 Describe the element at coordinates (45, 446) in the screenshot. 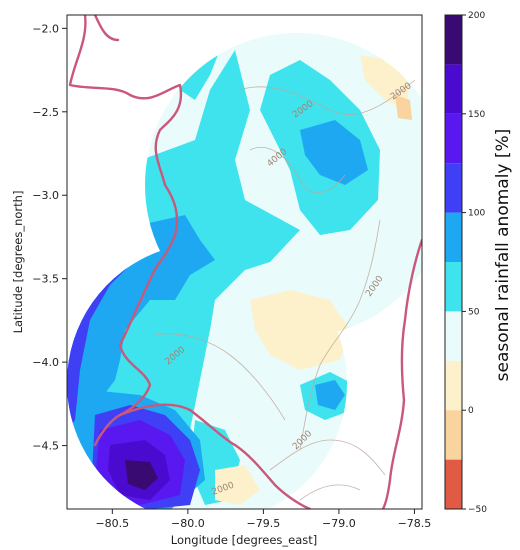

I see `y-tick-label: −4.5` at that location.